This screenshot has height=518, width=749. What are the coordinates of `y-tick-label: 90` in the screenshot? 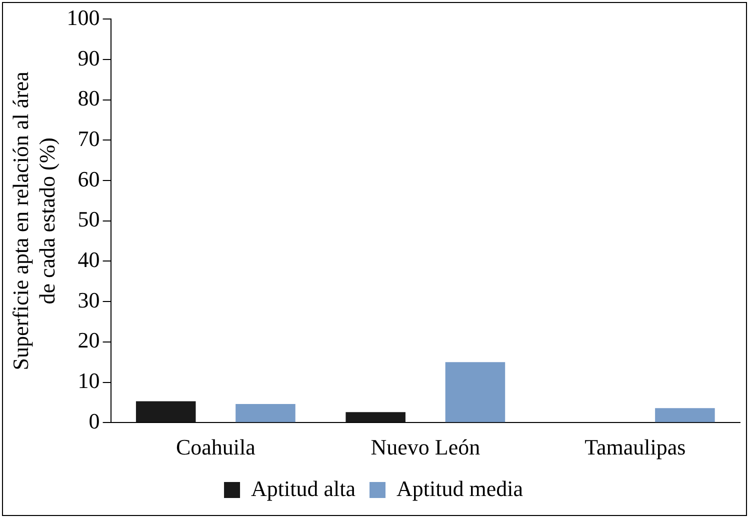 It's located at (89, 57).